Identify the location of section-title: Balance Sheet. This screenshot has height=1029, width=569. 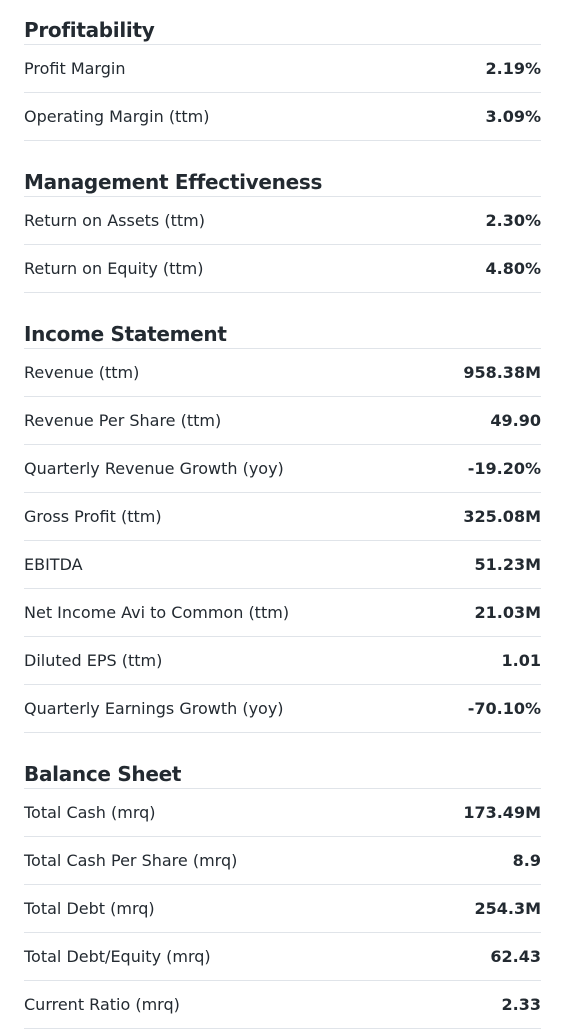
(282, 775).